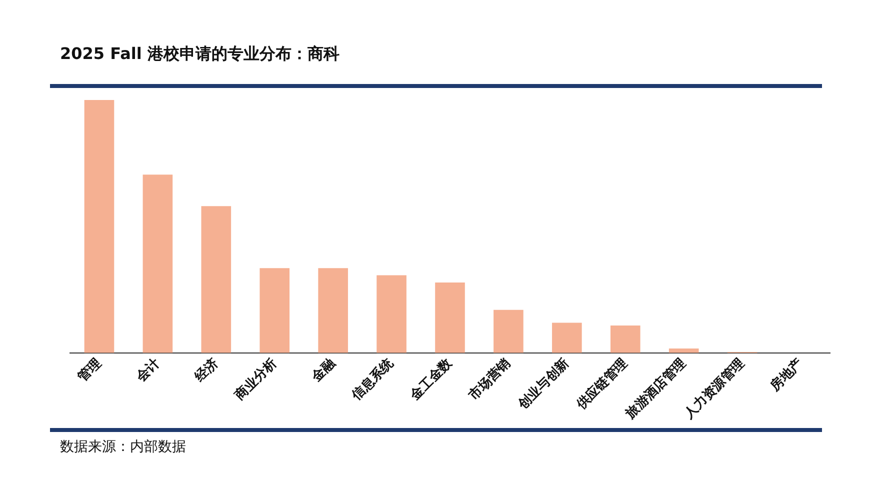  I want to click on x-tick-label: 金融, so click(323, 370).